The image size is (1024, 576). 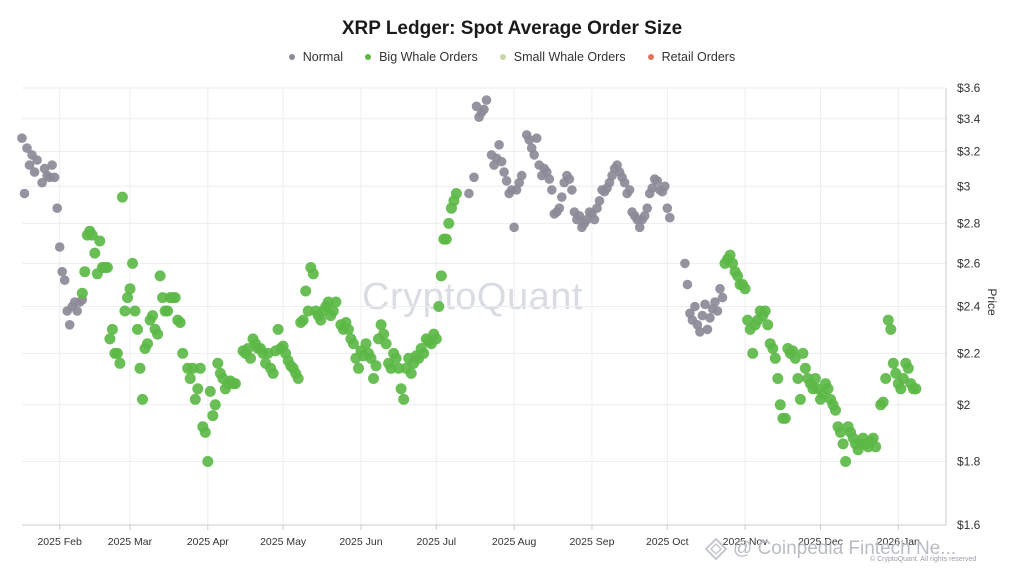 I want to click on x-tick-label: 2025 Apr, so click(x=208, y=542).